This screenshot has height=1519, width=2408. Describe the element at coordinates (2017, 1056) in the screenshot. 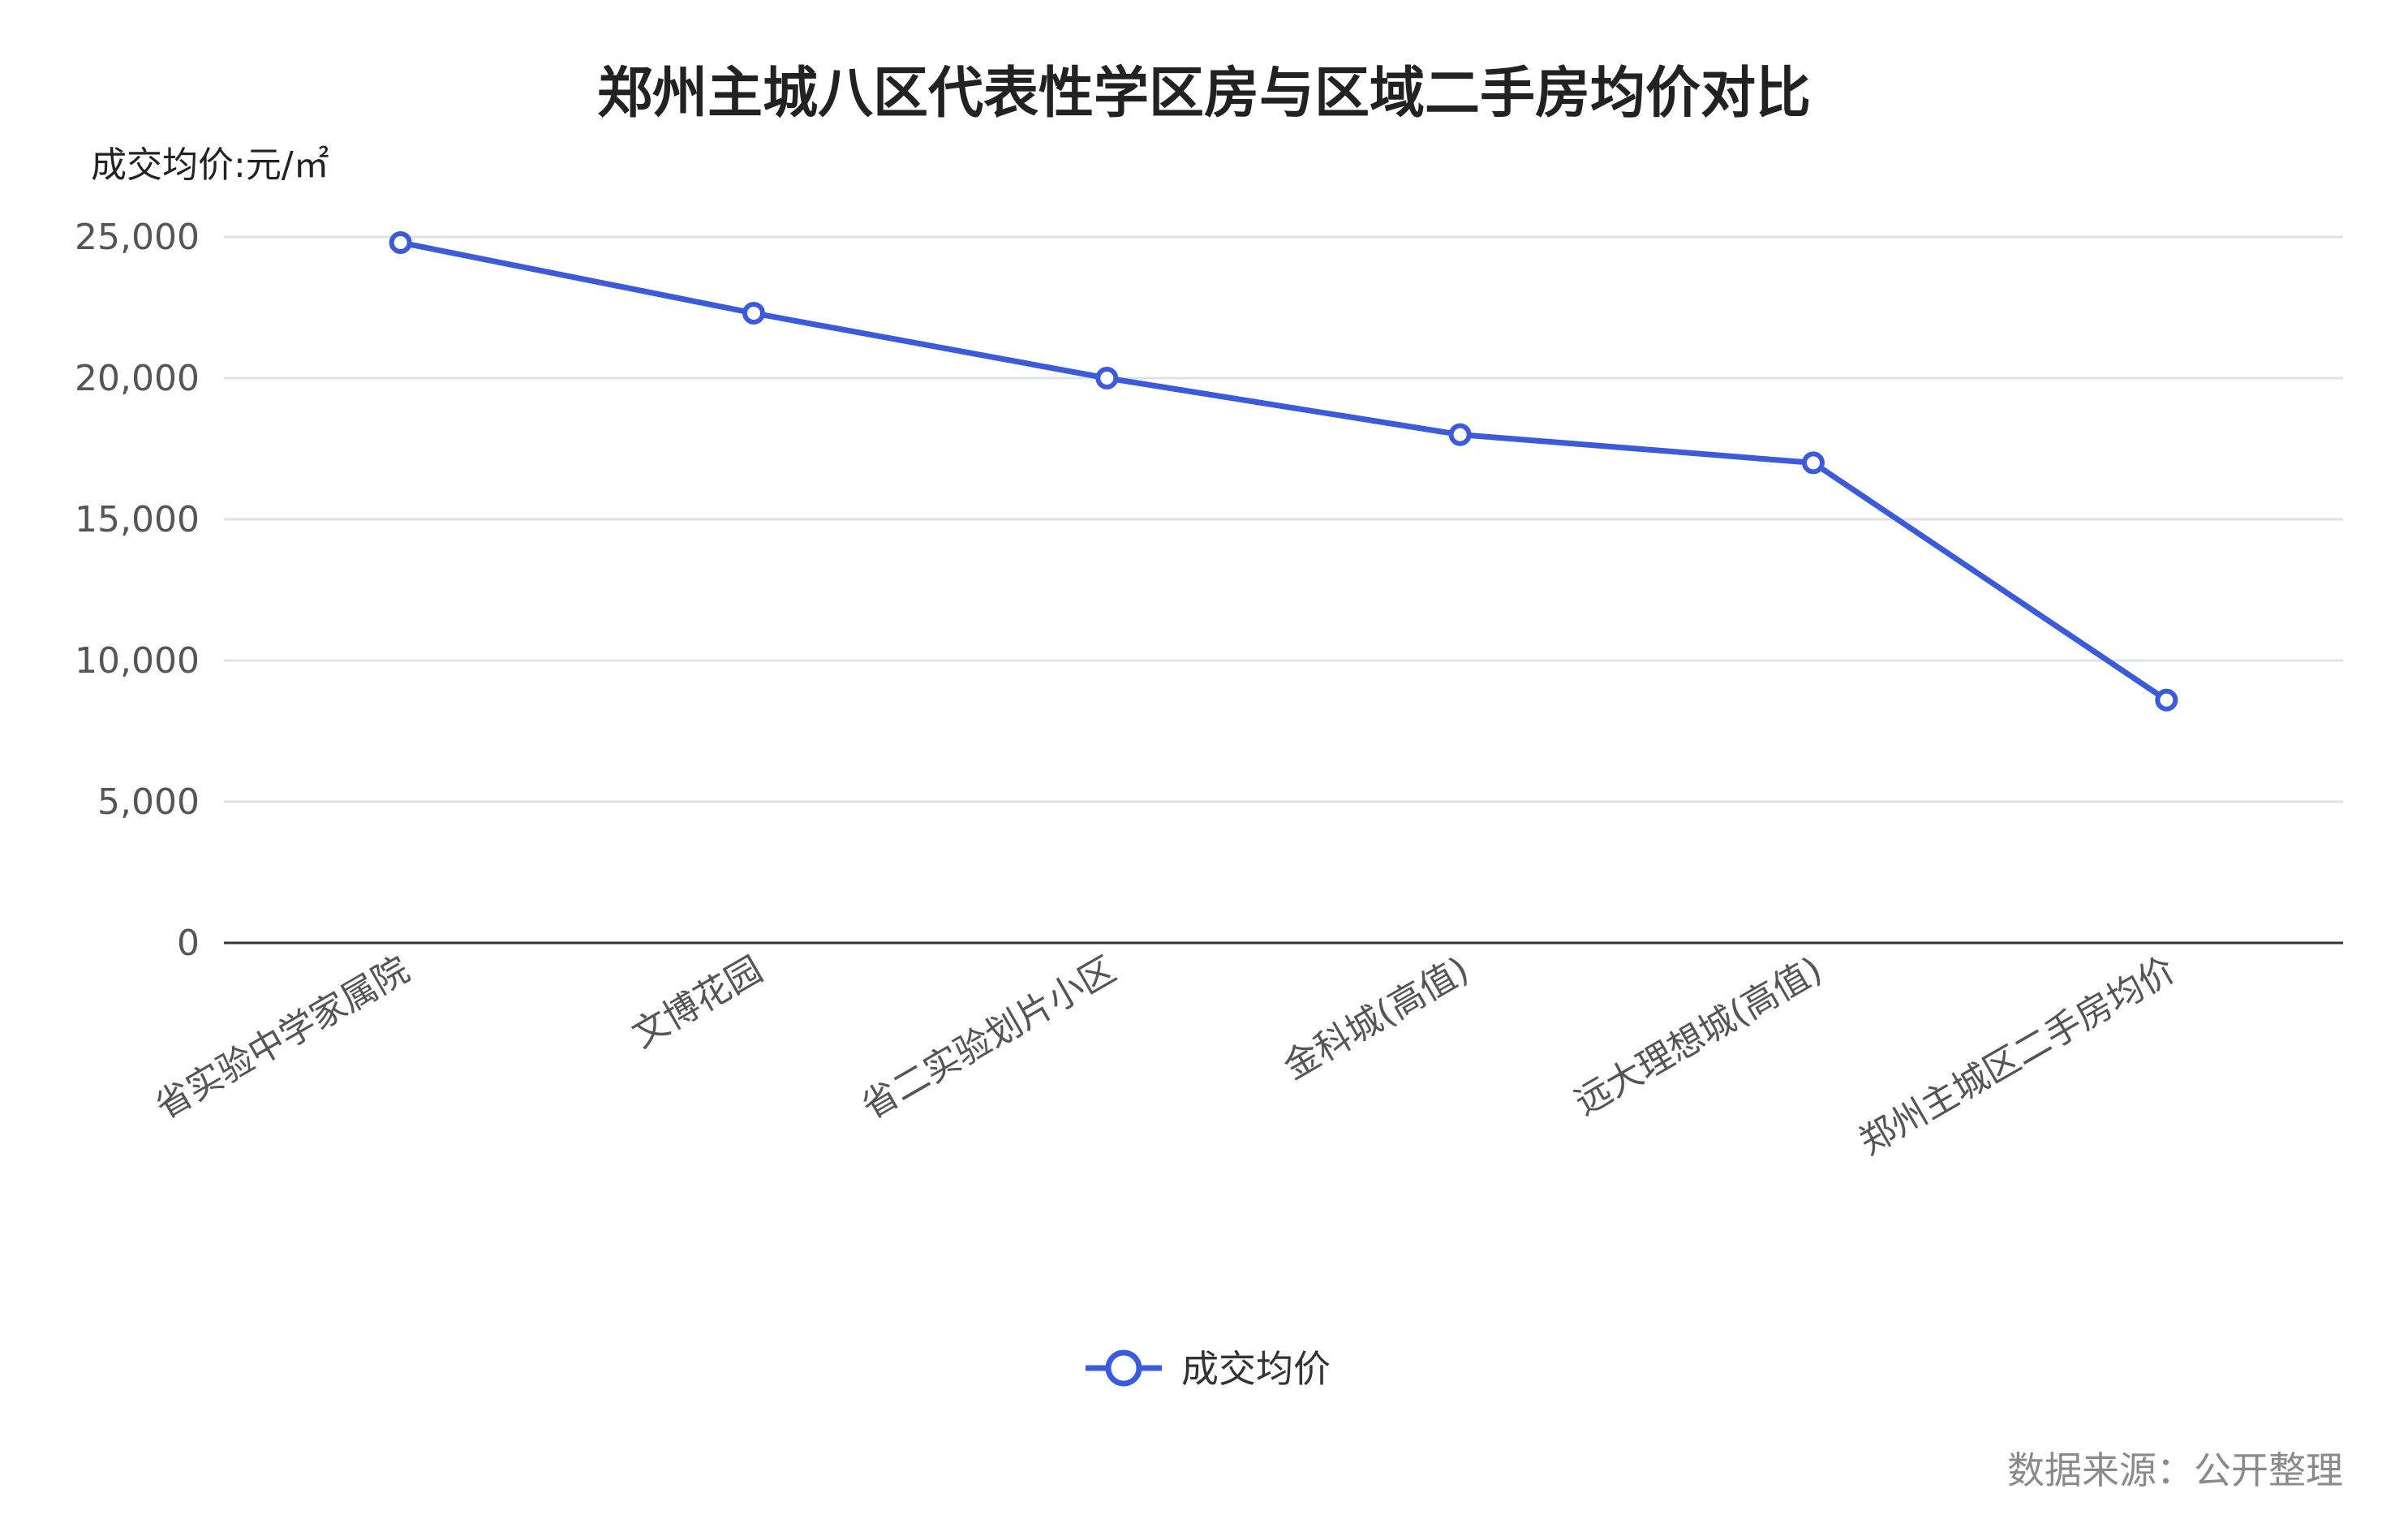

I see `x-tick-label: 郑州主城区二手房均价` at that location.